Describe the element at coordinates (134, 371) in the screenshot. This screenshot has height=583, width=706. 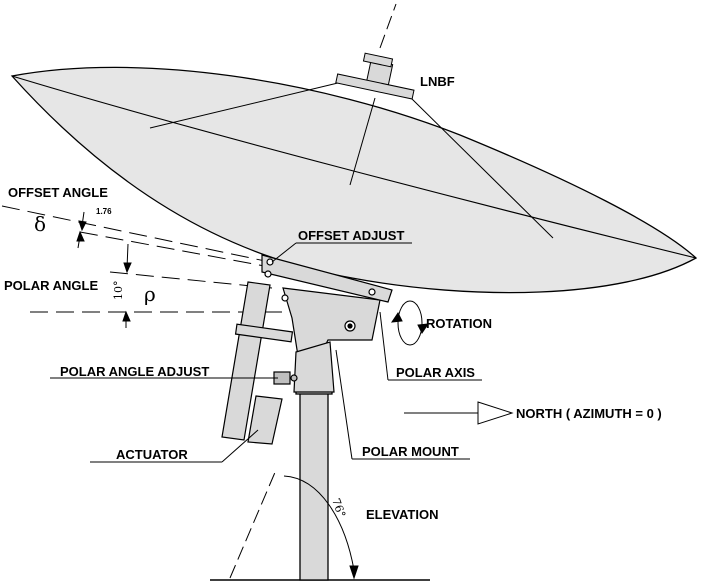
I see `polar-angle-adjust-label: POLAR ANGLE ADJUST` at that location.